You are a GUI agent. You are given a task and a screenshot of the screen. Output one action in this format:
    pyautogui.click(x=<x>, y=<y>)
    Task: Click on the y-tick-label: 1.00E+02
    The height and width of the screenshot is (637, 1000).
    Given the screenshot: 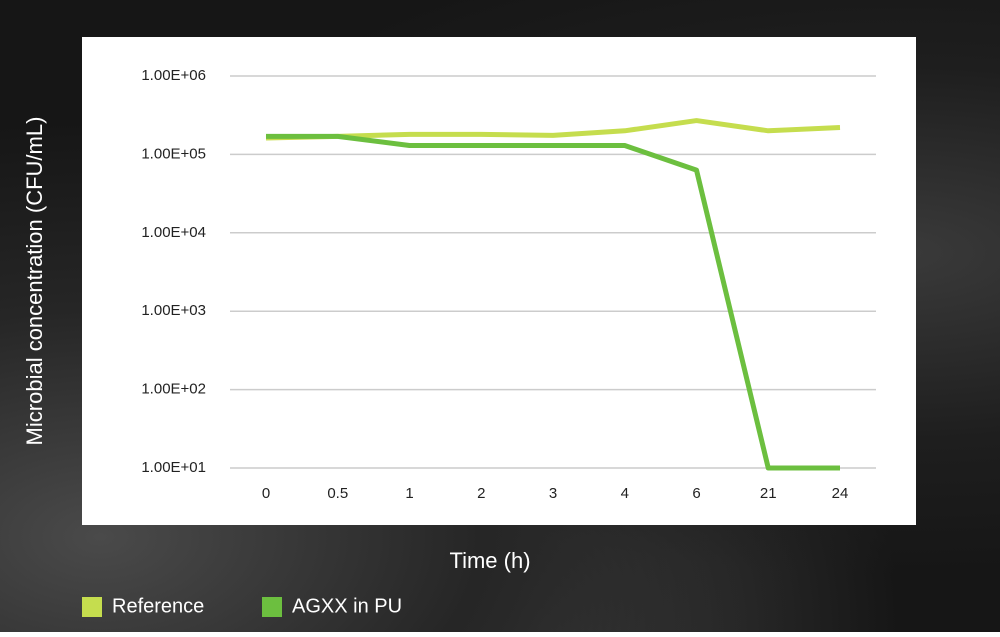 What is the action you would take?
    pyautogui.click(x=173, y=389)
    